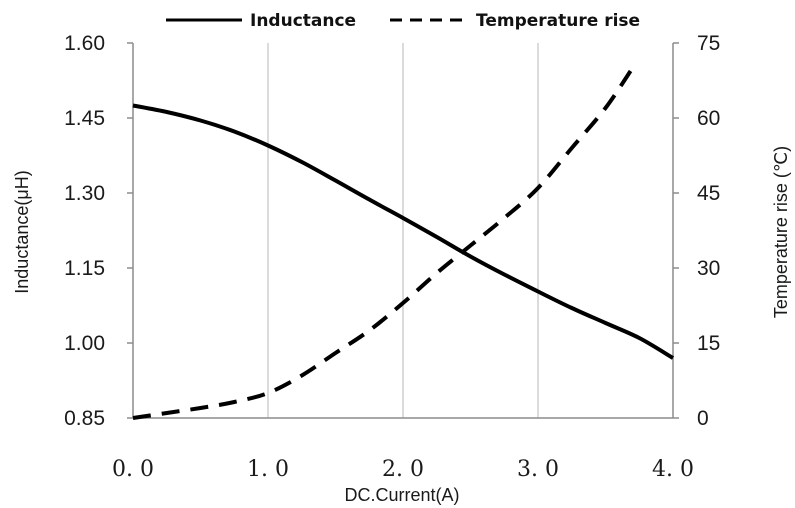 This screenshot has width=795, height=508. Describe the element at coordinates (708, 43) in the screenshot. I see `y2-tick-label: 75` at that location.